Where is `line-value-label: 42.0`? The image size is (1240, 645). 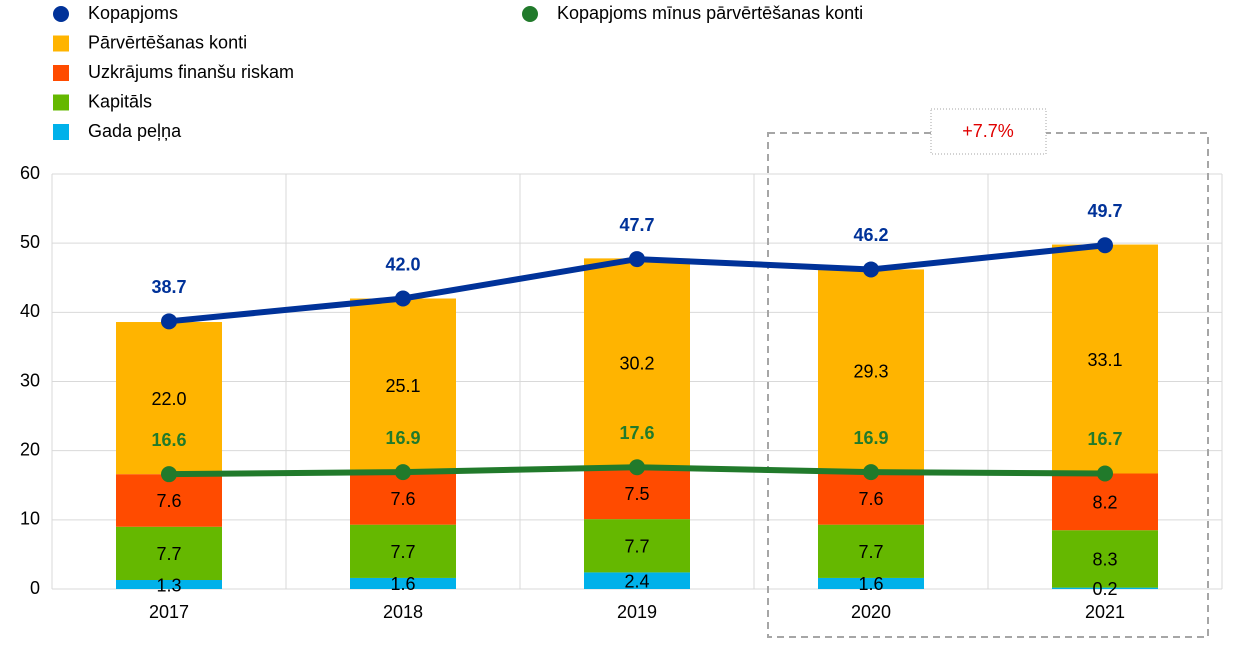 line-value-label: 42.0 is located at coordinates (402, 264).